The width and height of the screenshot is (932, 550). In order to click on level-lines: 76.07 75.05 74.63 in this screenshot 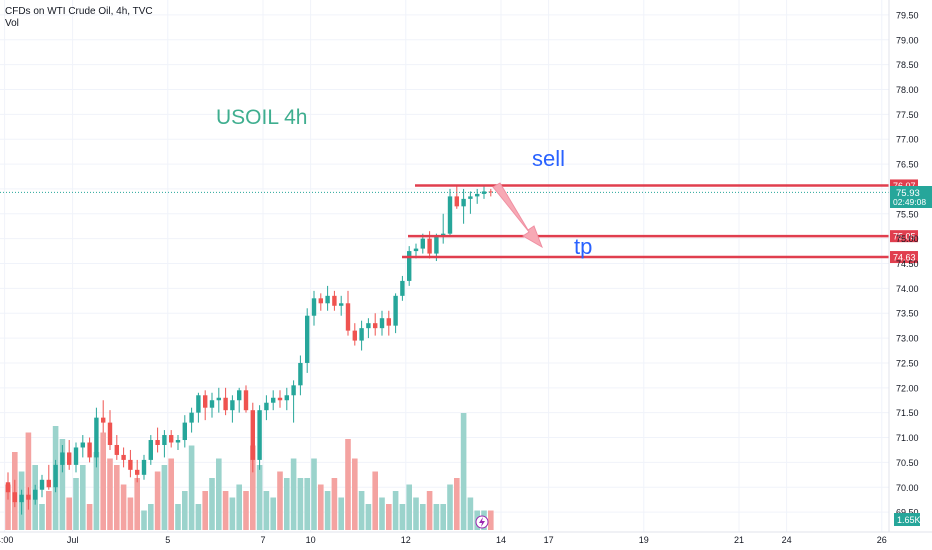, I will do `click(660, 221)`.